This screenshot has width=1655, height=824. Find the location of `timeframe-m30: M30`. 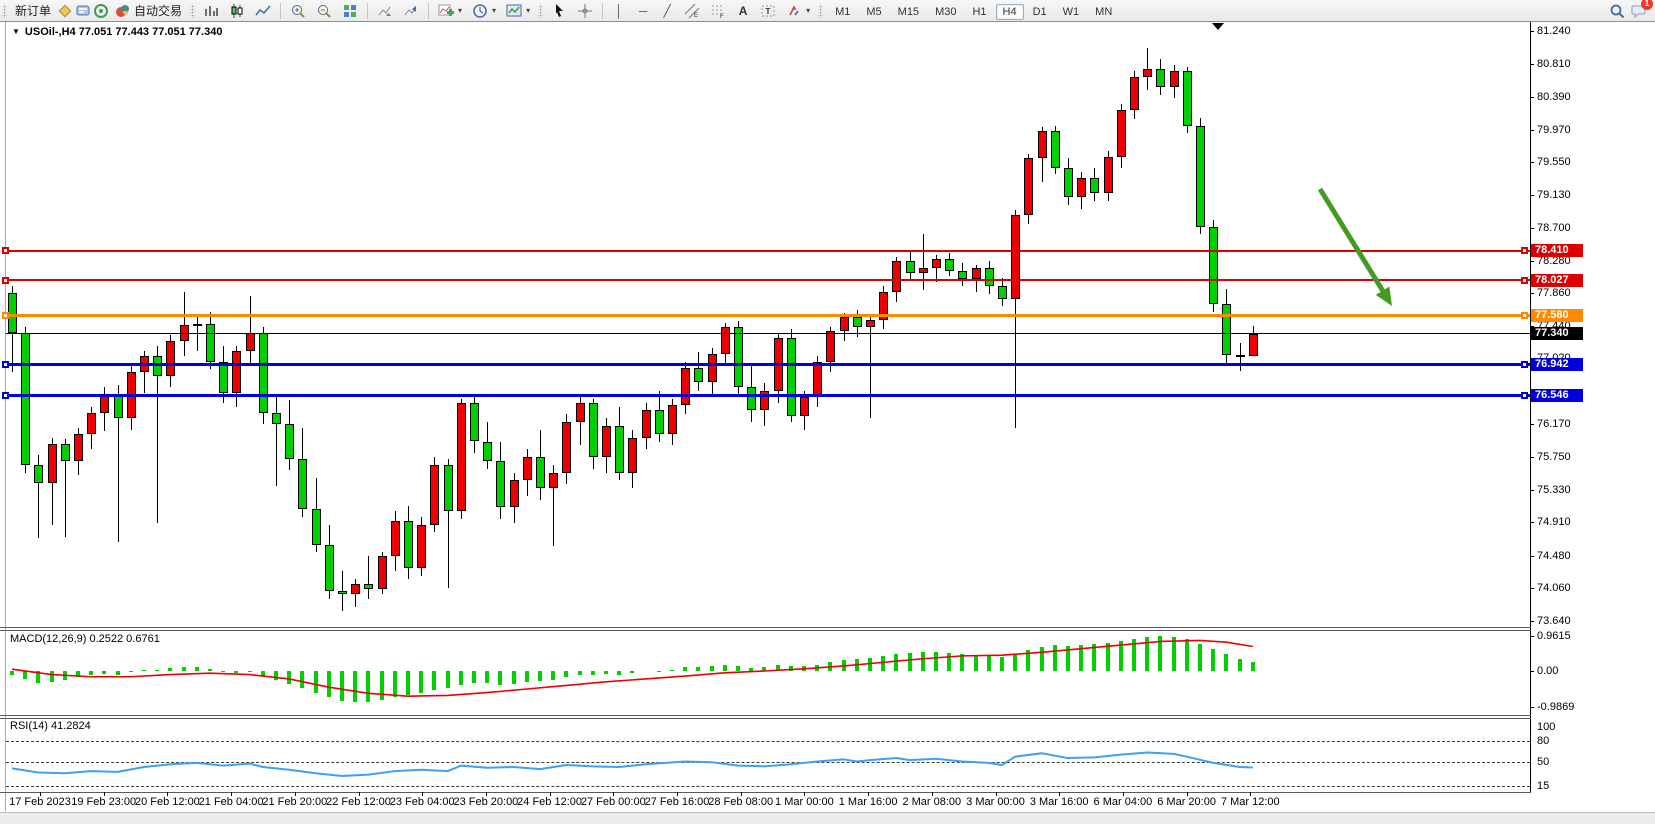

timeframe-m30: M30 is located at coordinates (946, 11).